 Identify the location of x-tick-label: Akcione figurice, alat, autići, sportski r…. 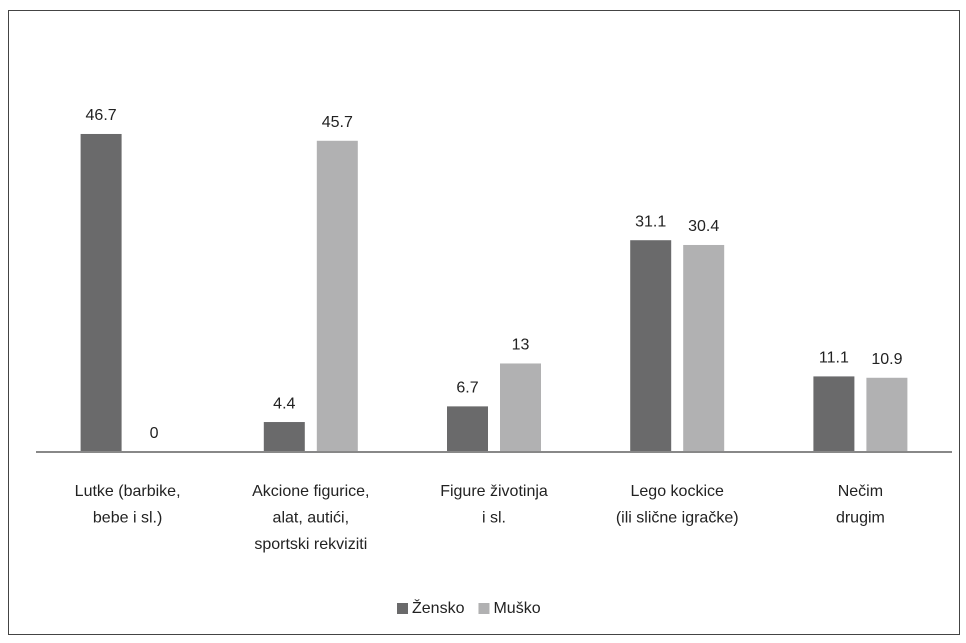
(310, 518).